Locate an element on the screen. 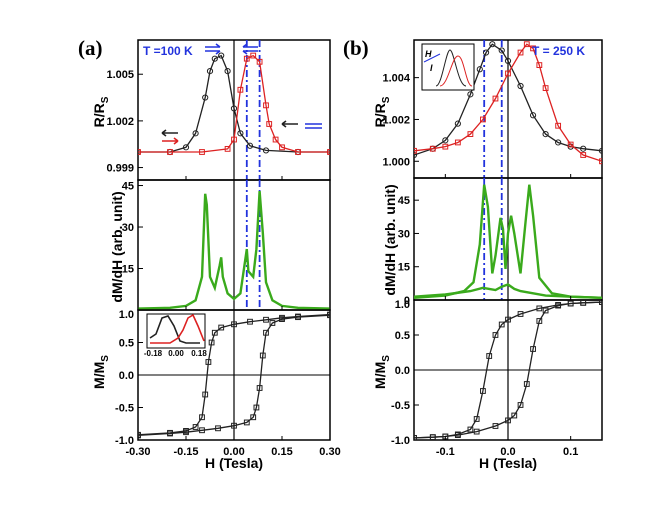 This screenshot has width=654, height=505. panel-a-dM-ytick-label: 30 is located at coordinates (128, 228).